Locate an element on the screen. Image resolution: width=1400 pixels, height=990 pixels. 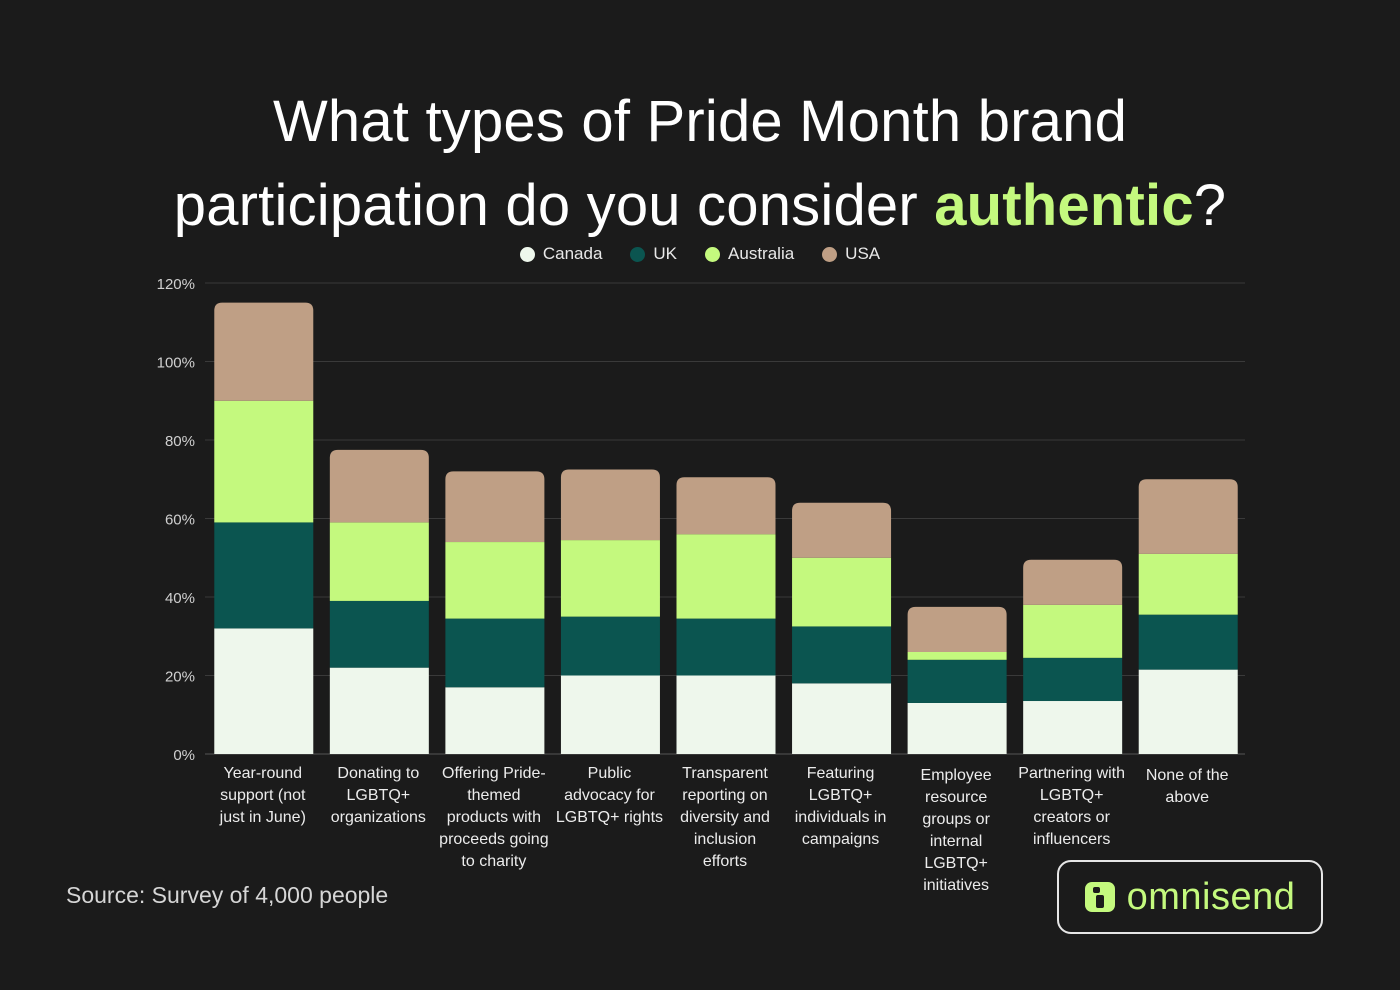
x-tick-label-line: reporting on is located at coordinates (724, 795).